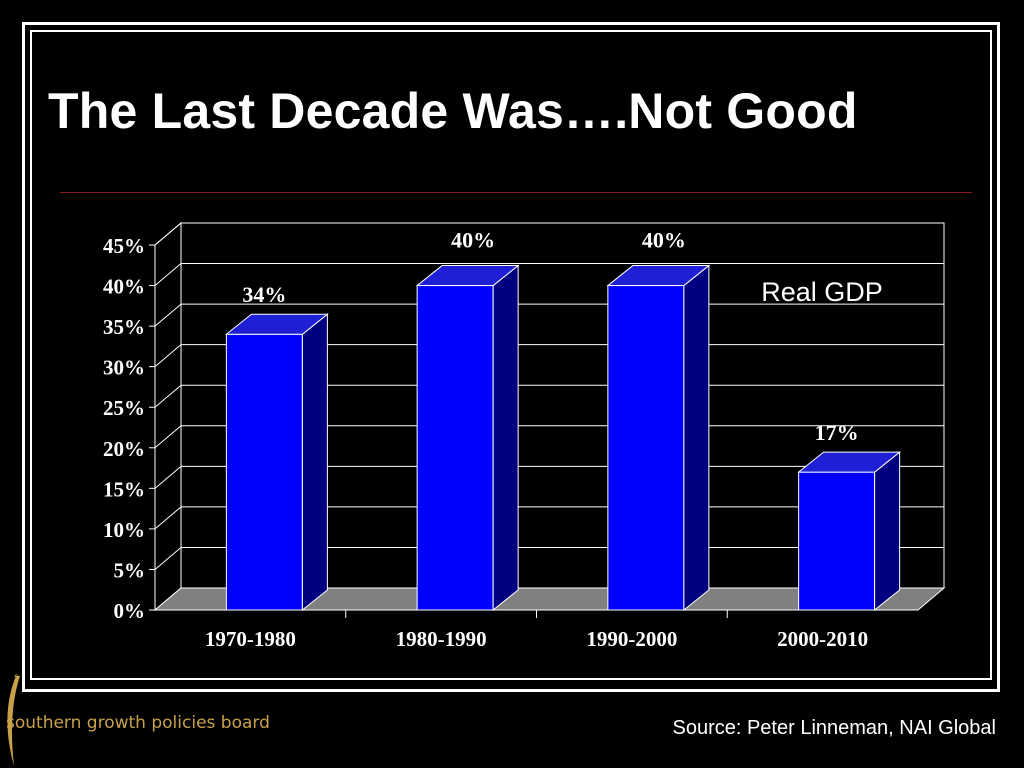 The height and width of the screenshot is (768, 1024). What do you see at coordinates (124, 449) in the screenshot?
I see `y-tick-label: 20%` at bounding box center [124, 449].